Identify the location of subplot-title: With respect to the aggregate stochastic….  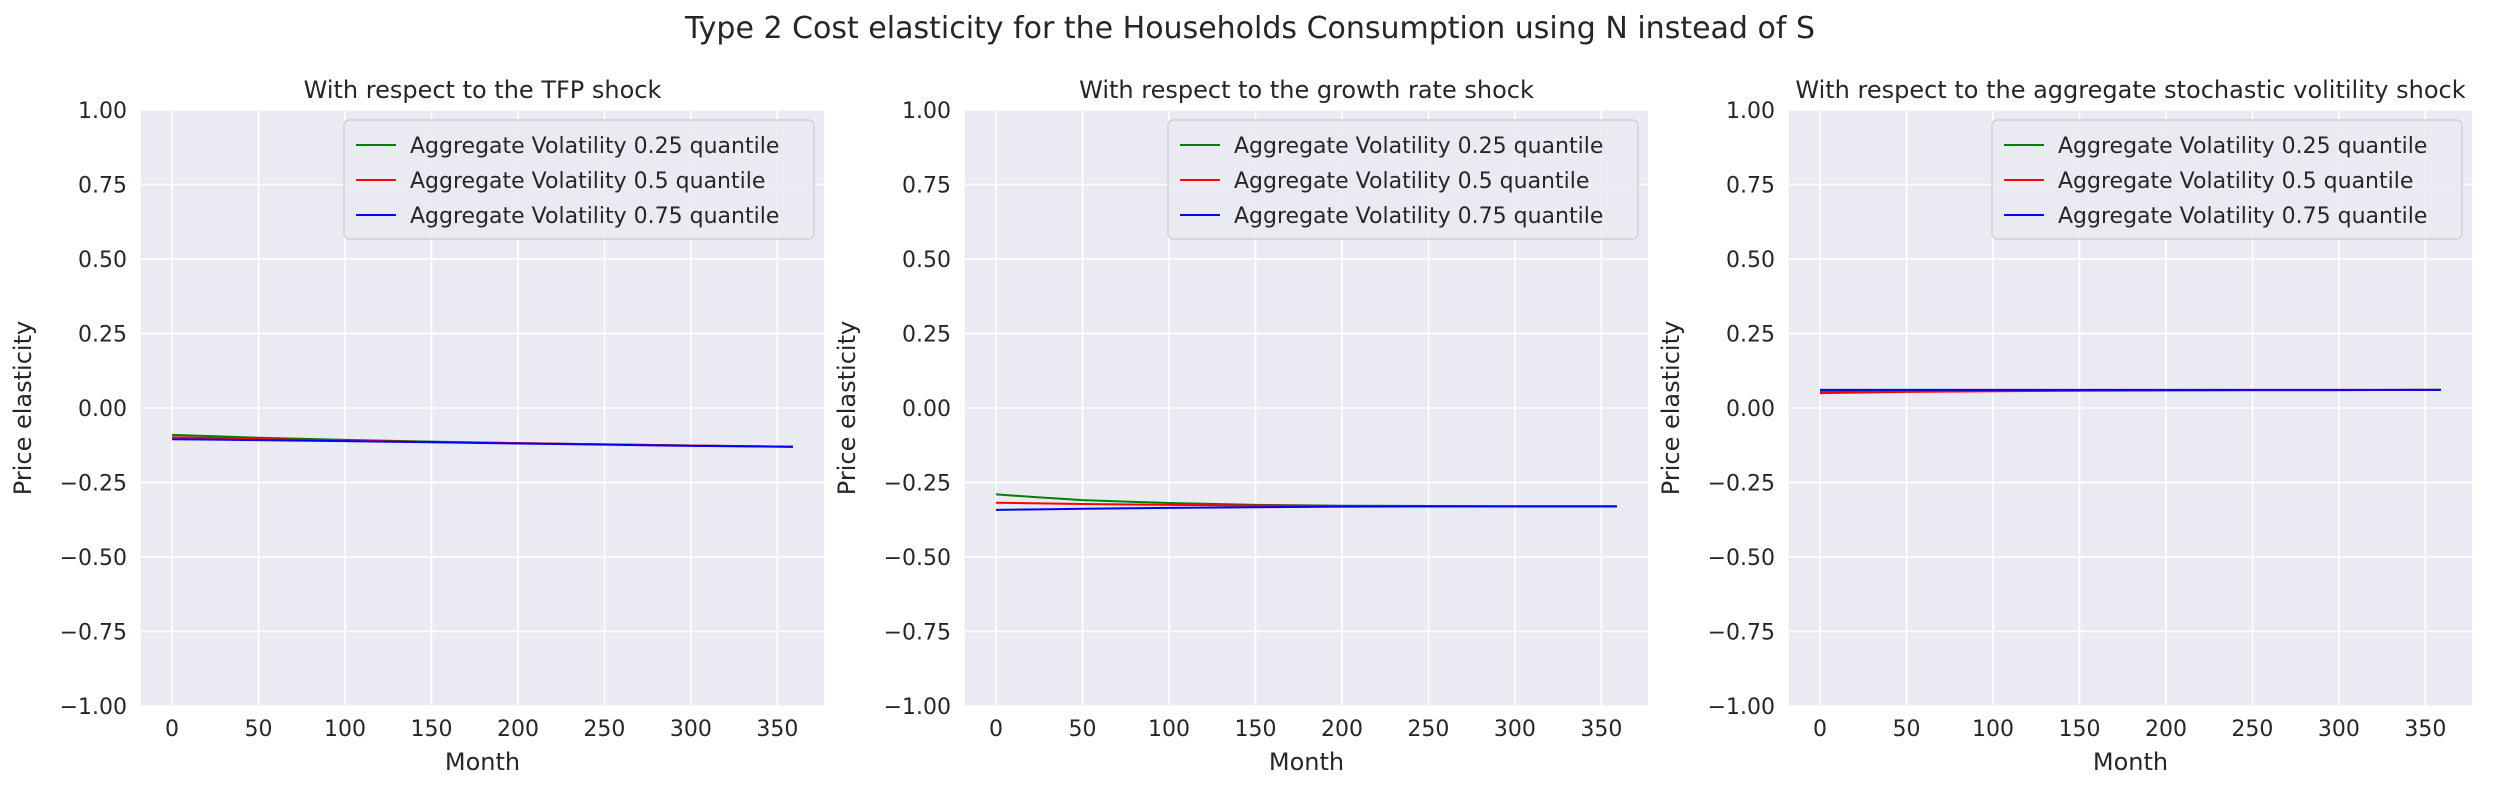
(2130, 90).